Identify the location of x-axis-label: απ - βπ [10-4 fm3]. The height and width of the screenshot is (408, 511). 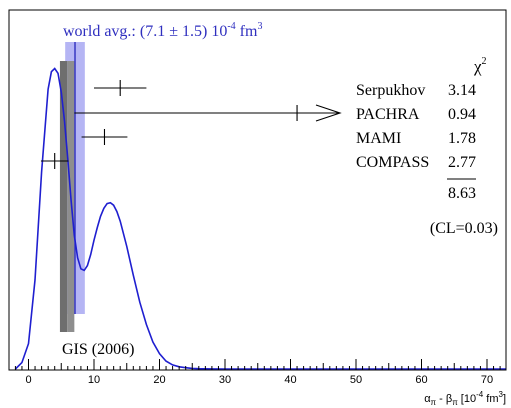
(465, 398).